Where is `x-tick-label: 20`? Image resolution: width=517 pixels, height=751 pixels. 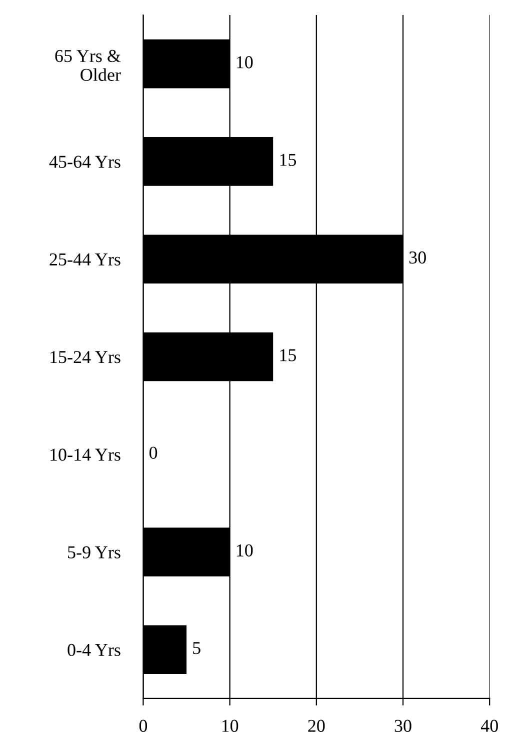 x-tick-label: 20 is located at coordinates (316, 726).